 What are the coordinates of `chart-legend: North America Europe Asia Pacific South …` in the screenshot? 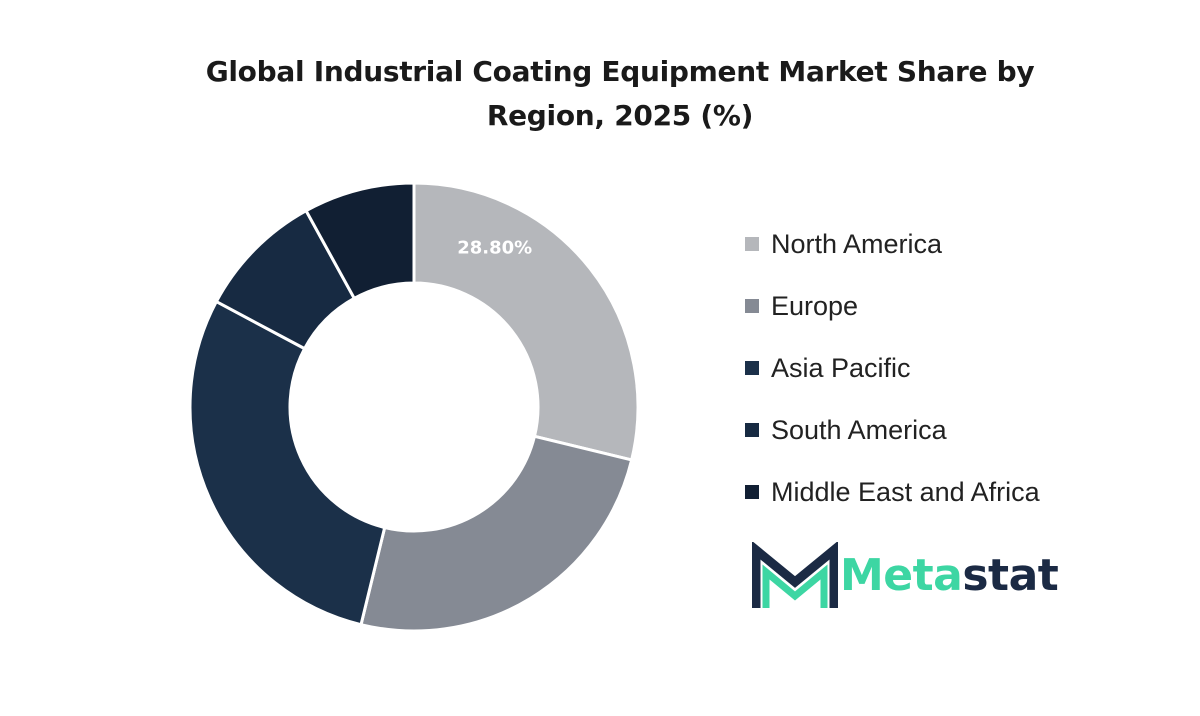 It's located at (892, 368).